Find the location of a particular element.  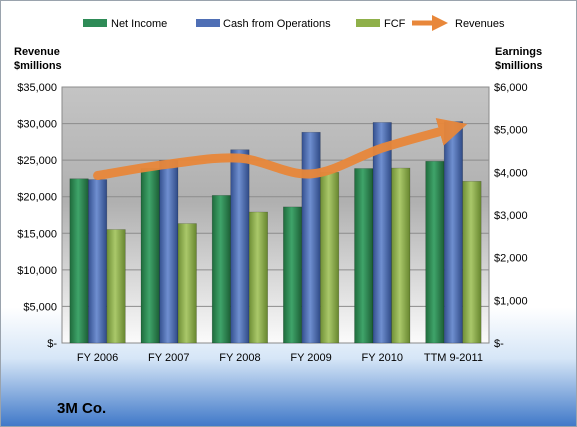

right-tick-label: $5,000 is located at coordinates (511, 131).